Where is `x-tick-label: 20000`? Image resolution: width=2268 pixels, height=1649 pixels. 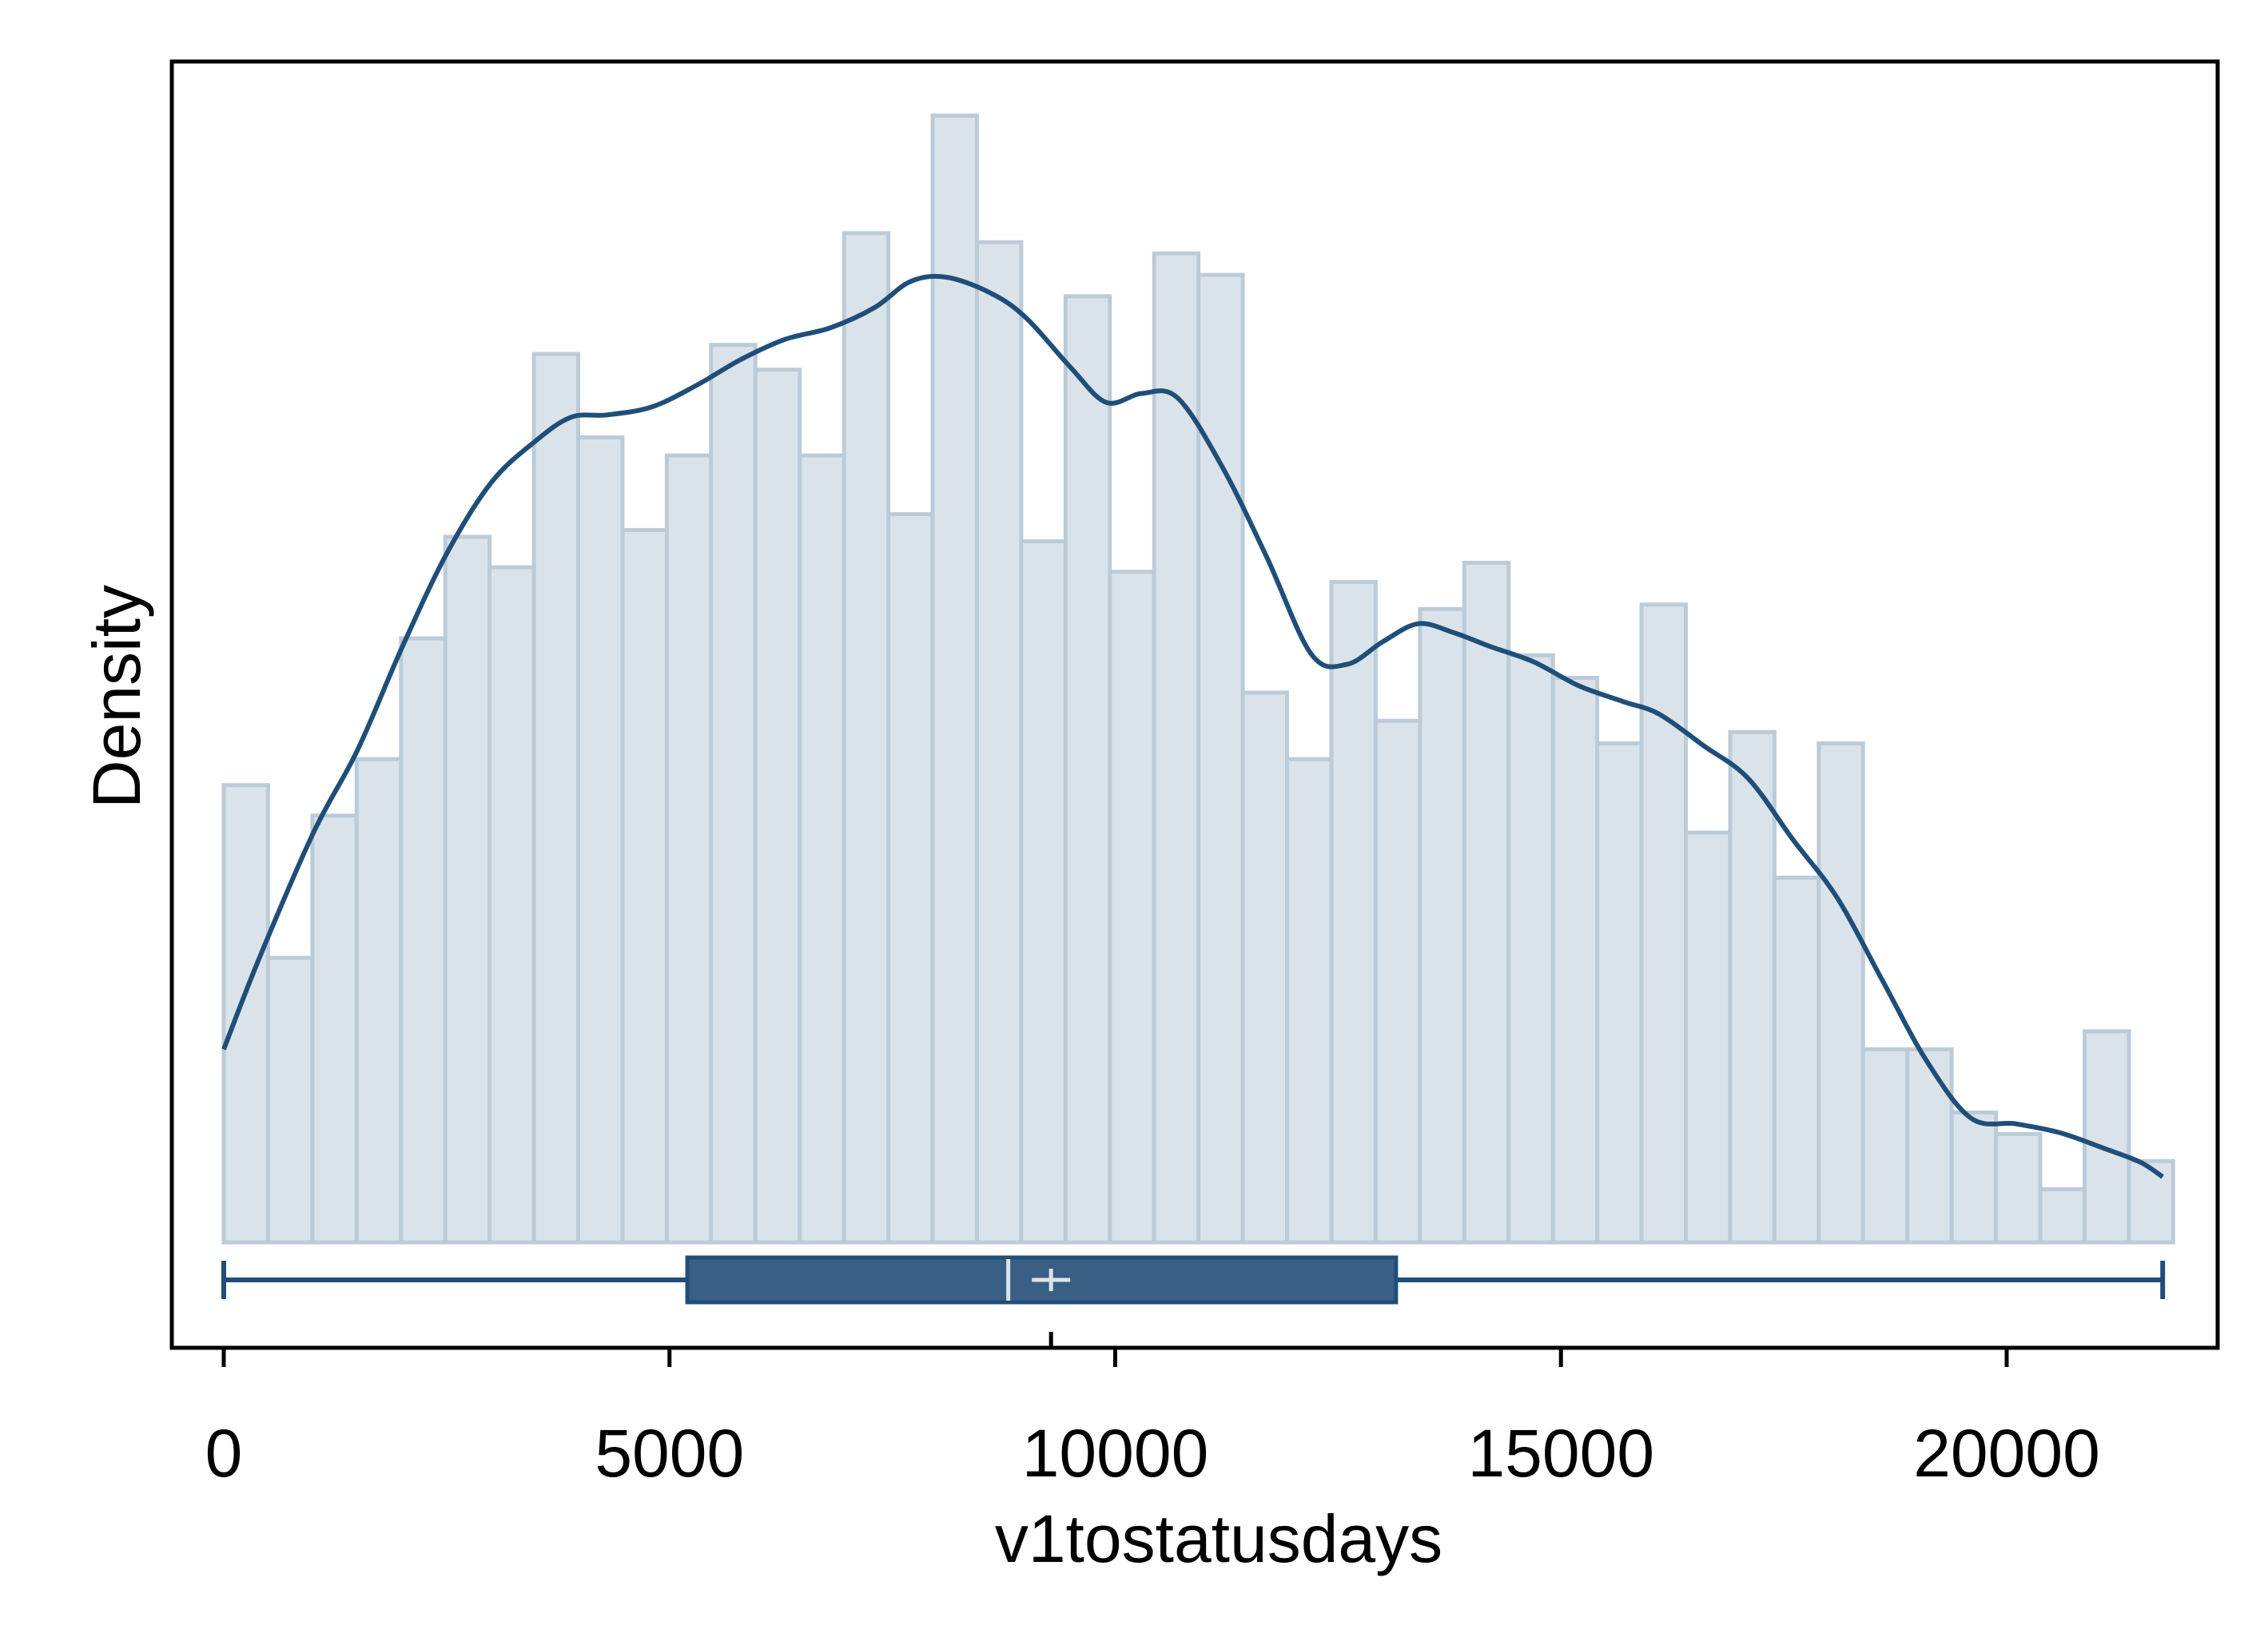 x-tick-label: 20000 is located at coordinates (2006, 1453).